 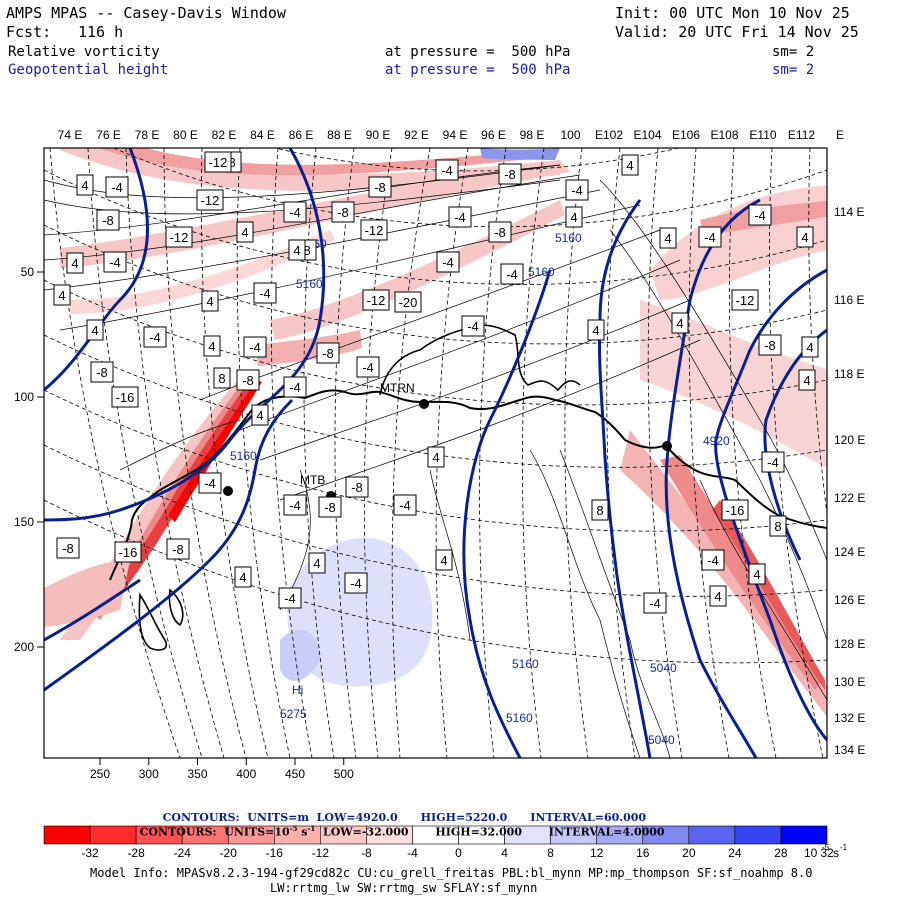 I want to click on height-contour-label: 5275, so click(x=293, y=714).